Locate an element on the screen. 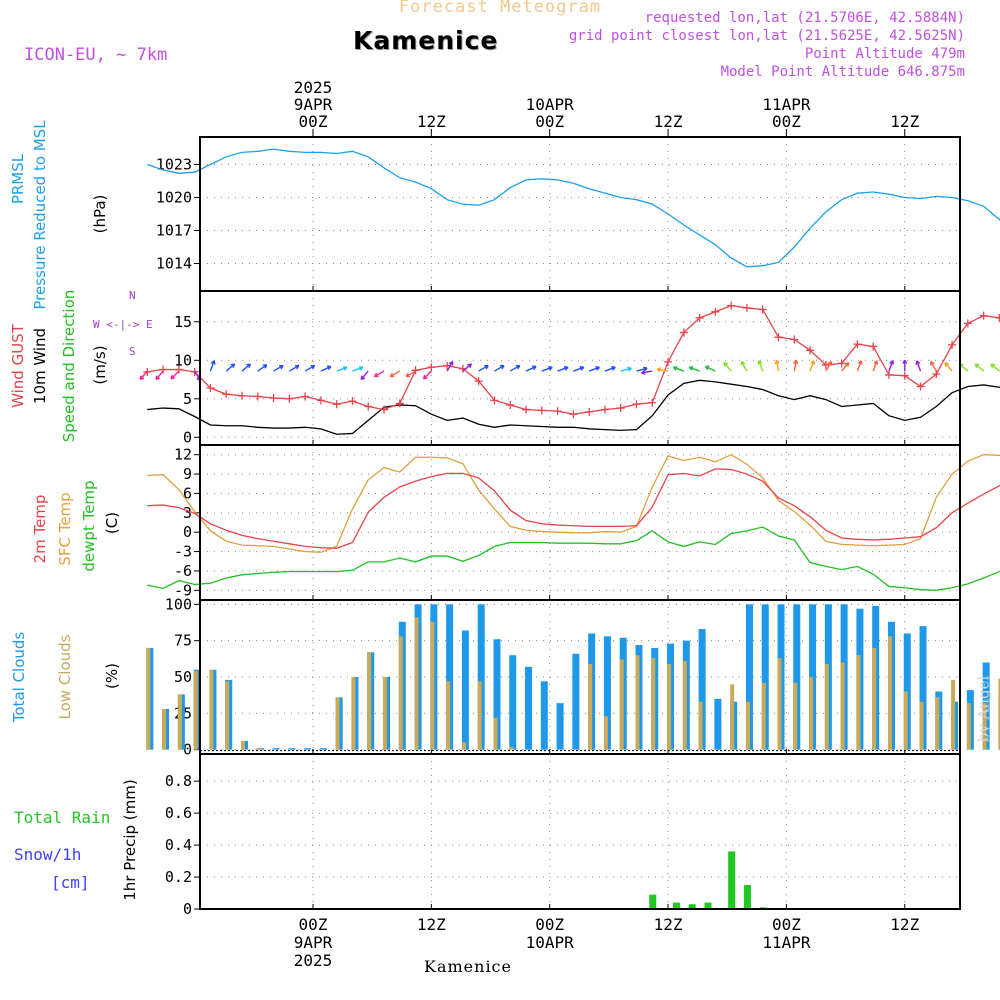 Image resolution: width=1000 pixels, height=1000 pixels. top-time-label: 10APR is located at coordinates (550, 104).